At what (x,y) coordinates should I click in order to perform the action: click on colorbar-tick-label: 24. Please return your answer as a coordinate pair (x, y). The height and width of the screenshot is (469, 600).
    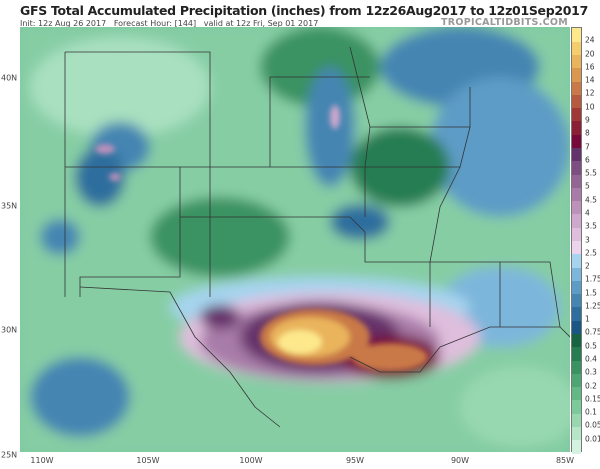
    Looking at the image, I should click on (590, 40).